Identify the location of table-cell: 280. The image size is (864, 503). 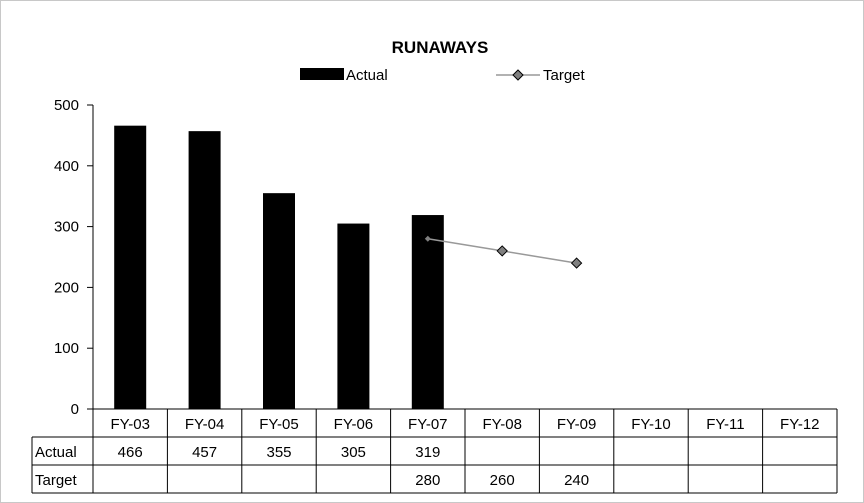
(427, 480).